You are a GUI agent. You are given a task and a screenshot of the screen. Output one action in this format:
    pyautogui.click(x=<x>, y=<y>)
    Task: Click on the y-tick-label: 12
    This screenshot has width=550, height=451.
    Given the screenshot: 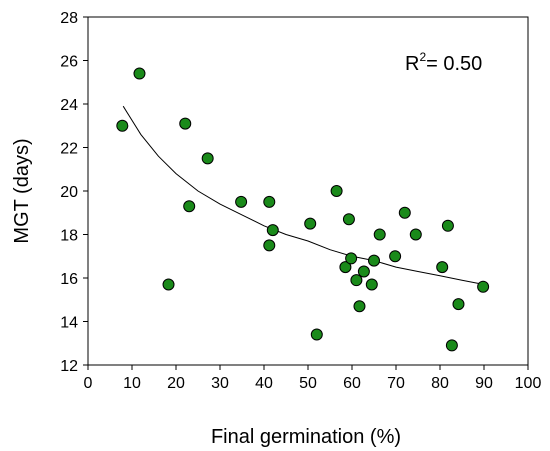 What is the action you would take?
    pyautogui.click(x=69, y=366)
    